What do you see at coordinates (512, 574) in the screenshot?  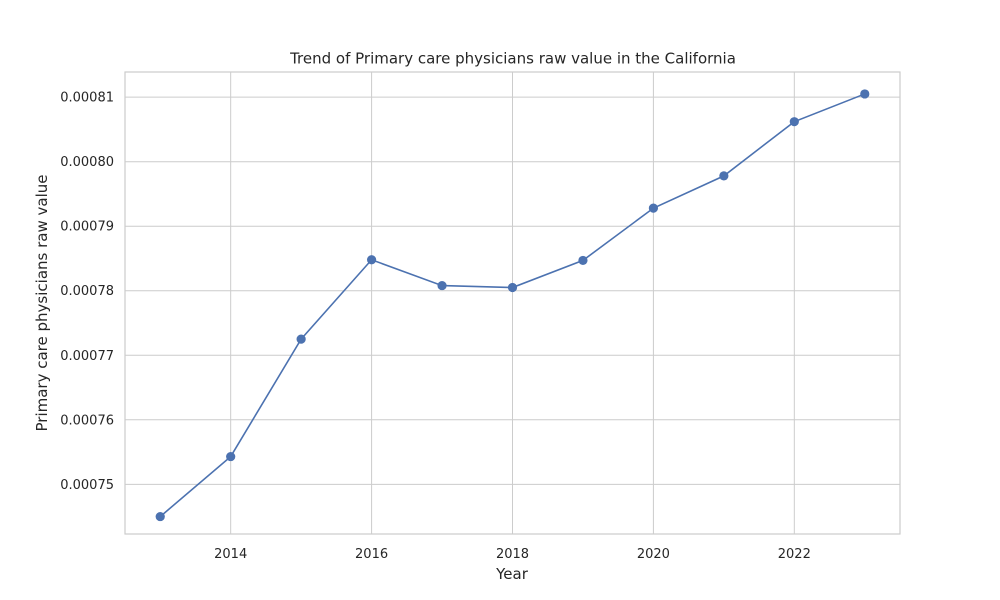 I see `x-axis-label: Year` at bounding box center [512, 574].